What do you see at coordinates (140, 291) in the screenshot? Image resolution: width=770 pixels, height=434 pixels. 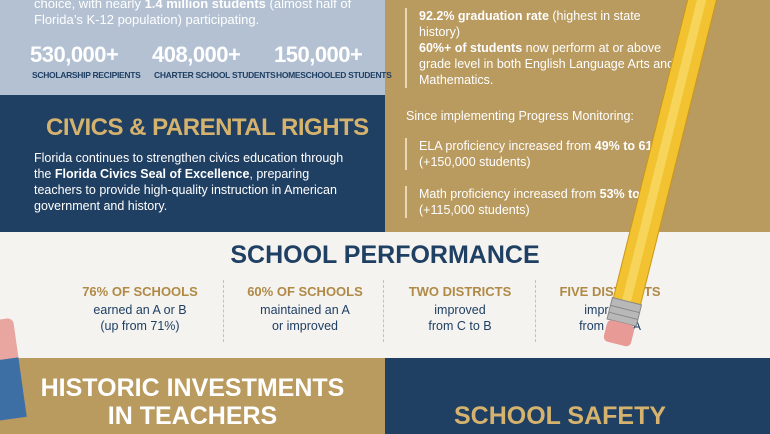 I see `column-heading: 76% OF SCHOOLS` at bounding box center [140, 291].